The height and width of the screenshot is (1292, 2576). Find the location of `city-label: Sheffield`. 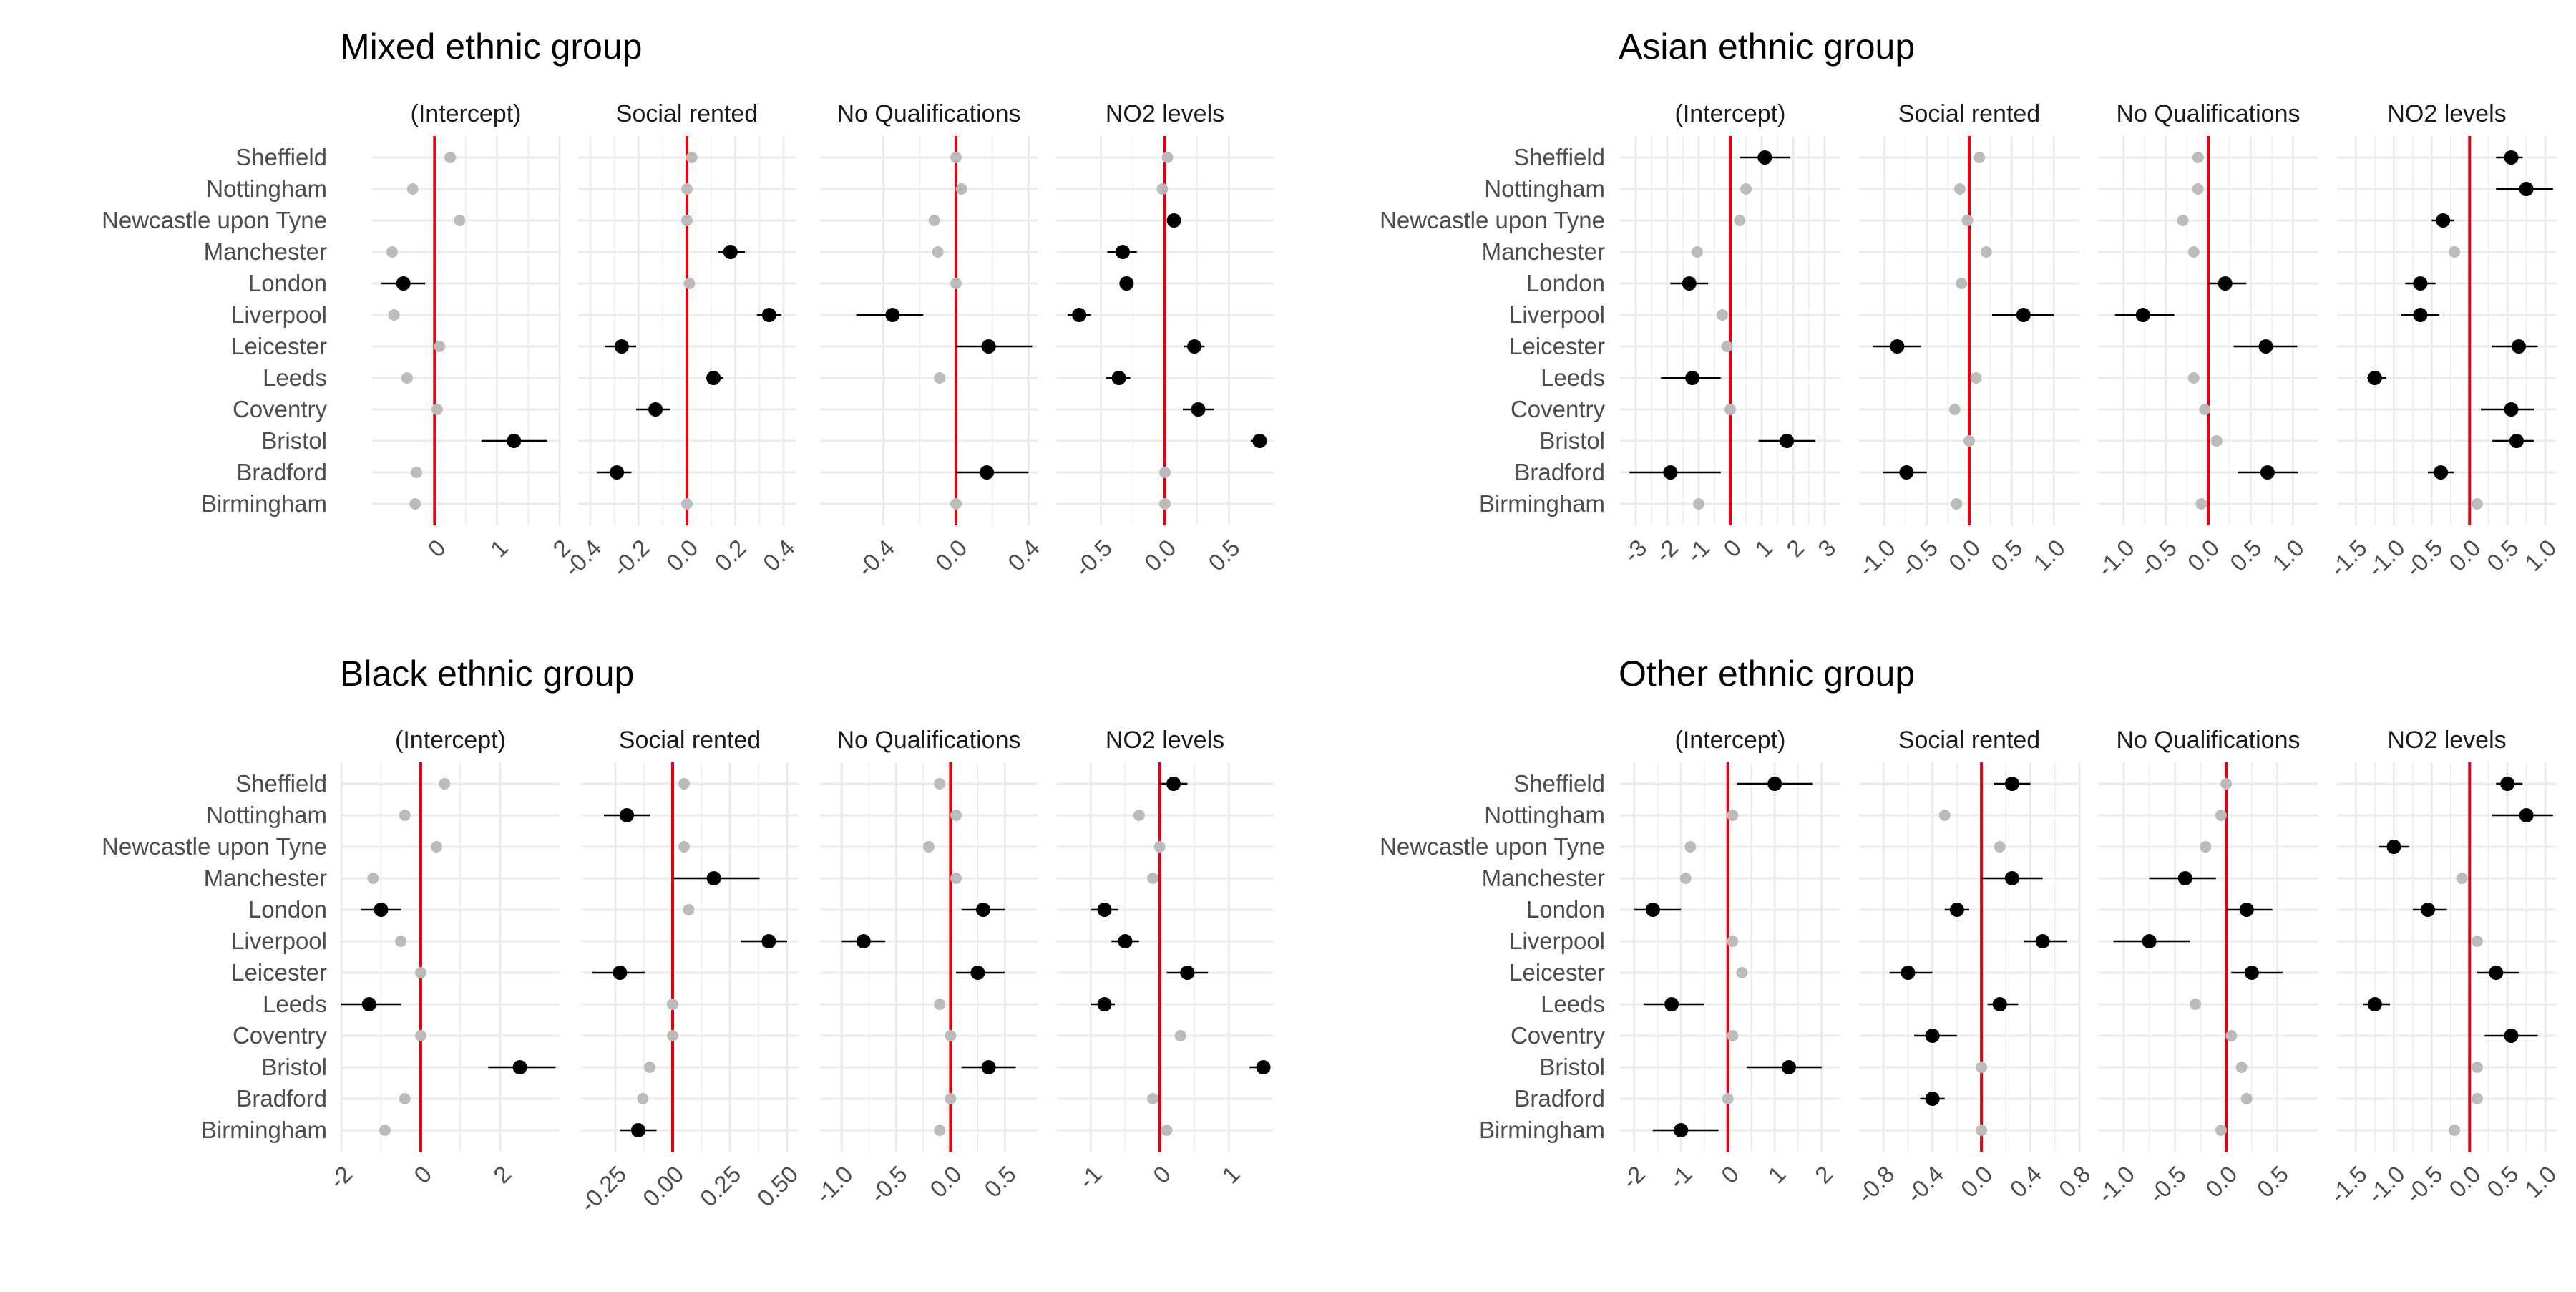

city-label: Sheffield is located at coordinates (1559, 783).